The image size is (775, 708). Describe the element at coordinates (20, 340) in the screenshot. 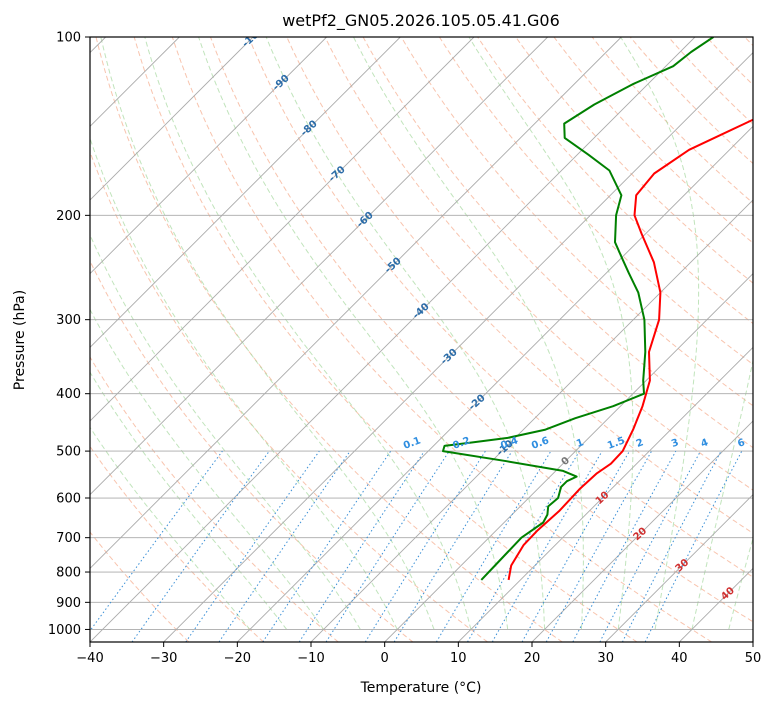

I see `y-axis-label: Pressure (hPa)` at that location.